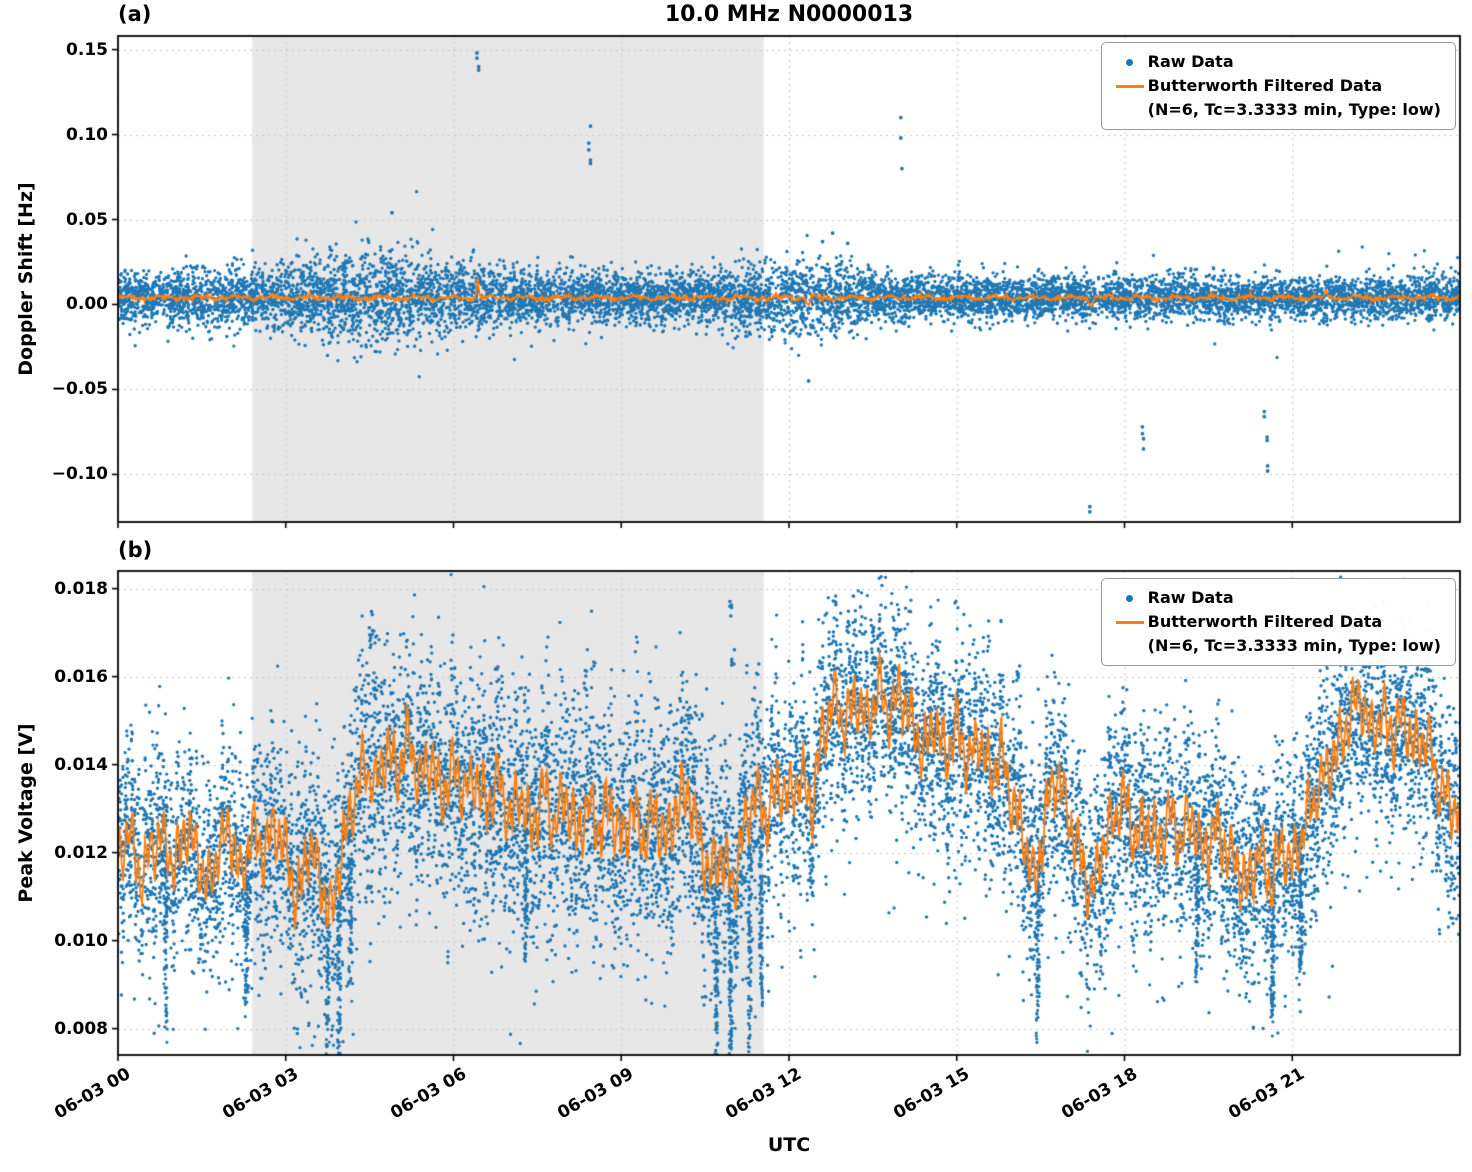  I want to click on panel-b-label: (b), so click(135, 550).